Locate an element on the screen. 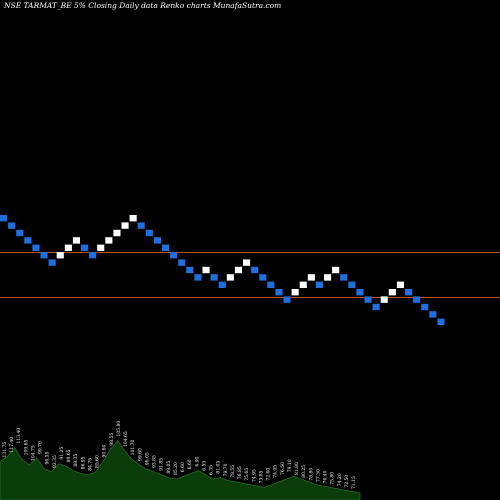 This screenshot has height=500, width=500. price-label: 98.55 is located at coordinates (112, 439).